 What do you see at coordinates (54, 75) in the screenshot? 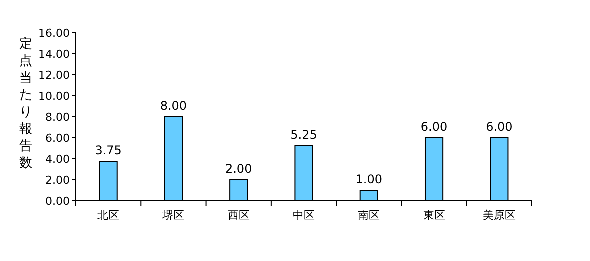
I see `y-tick-label: 12.00` at bounding box center [54, 75].